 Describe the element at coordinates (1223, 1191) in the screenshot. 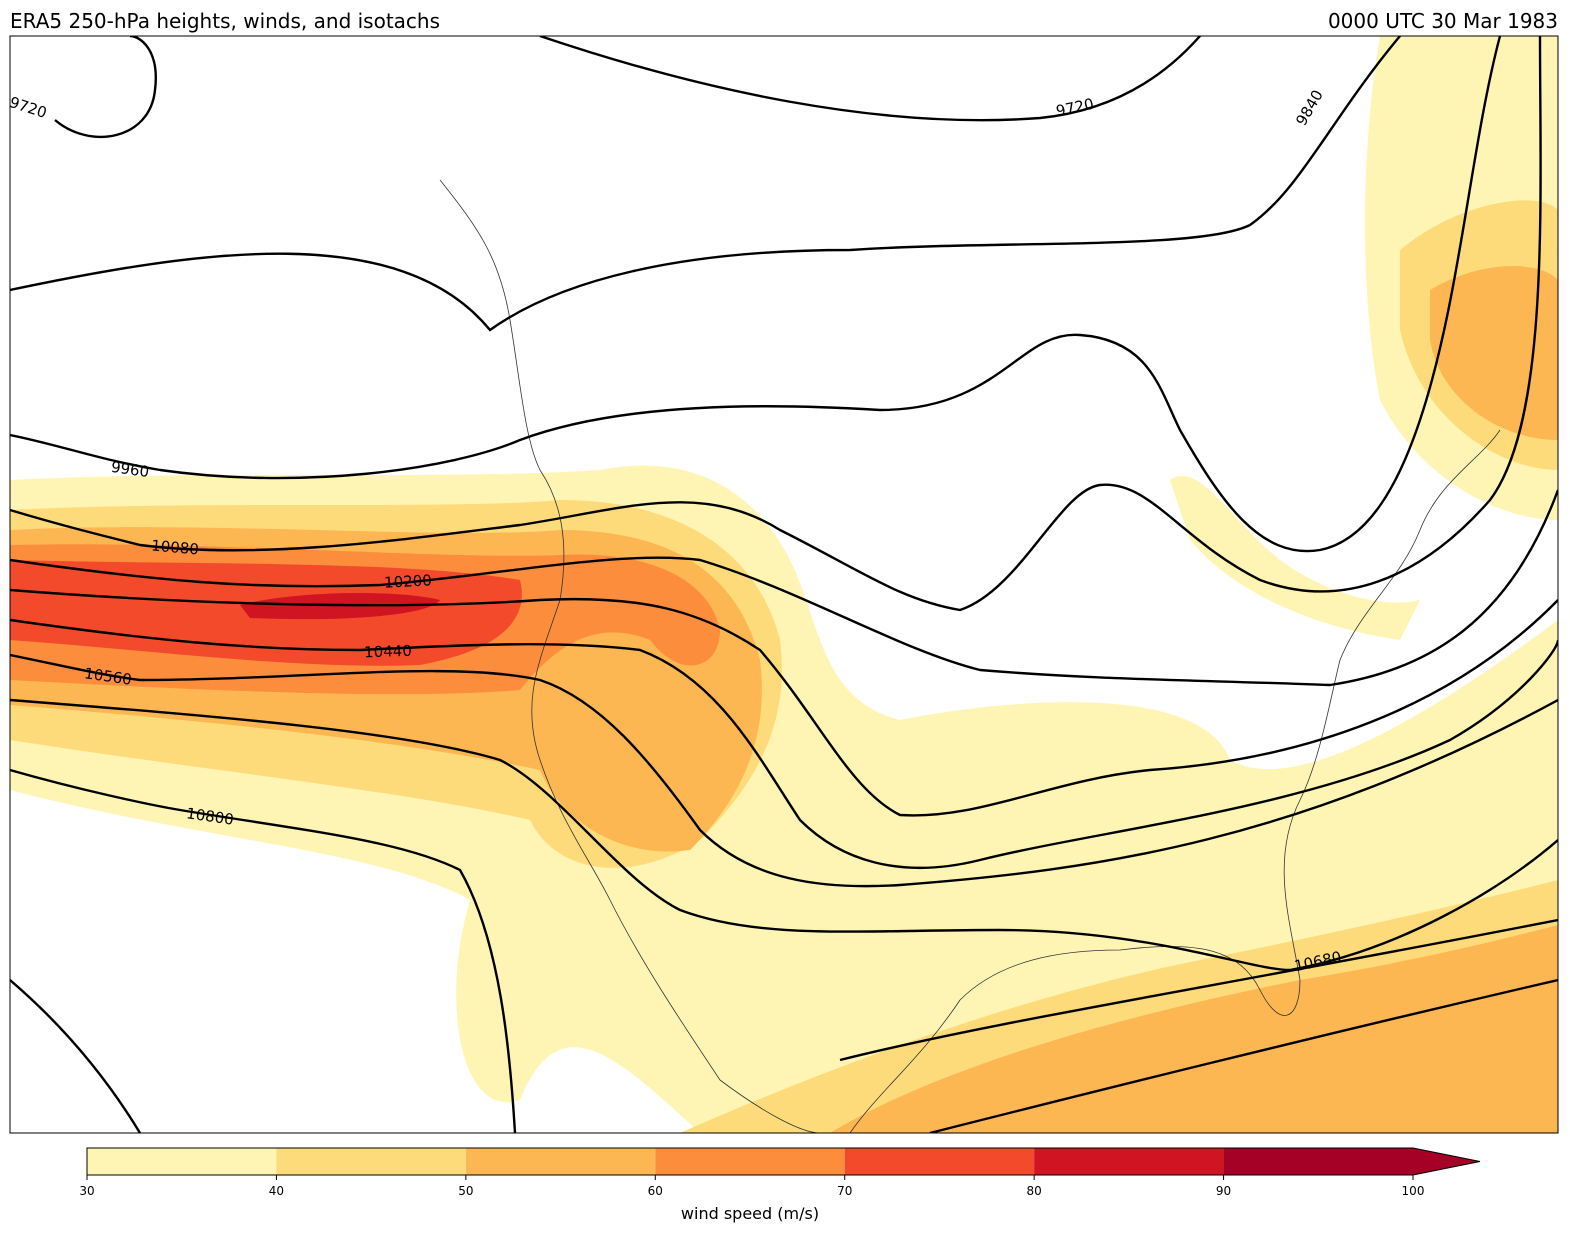

I see `colorbar-tick-label: 90` at that location.